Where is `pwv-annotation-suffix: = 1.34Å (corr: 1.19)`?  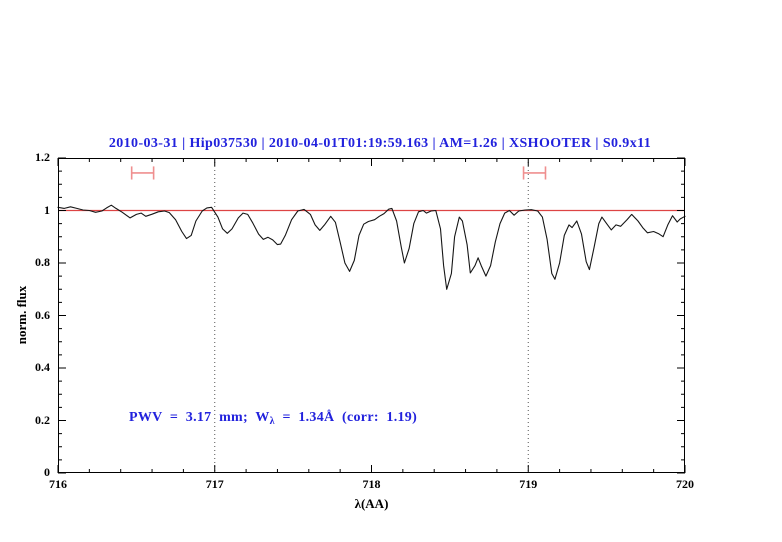 pwv-annotation-suffix: = 1.34Å (corr: 1.19) is located at coordinates (346, 417).